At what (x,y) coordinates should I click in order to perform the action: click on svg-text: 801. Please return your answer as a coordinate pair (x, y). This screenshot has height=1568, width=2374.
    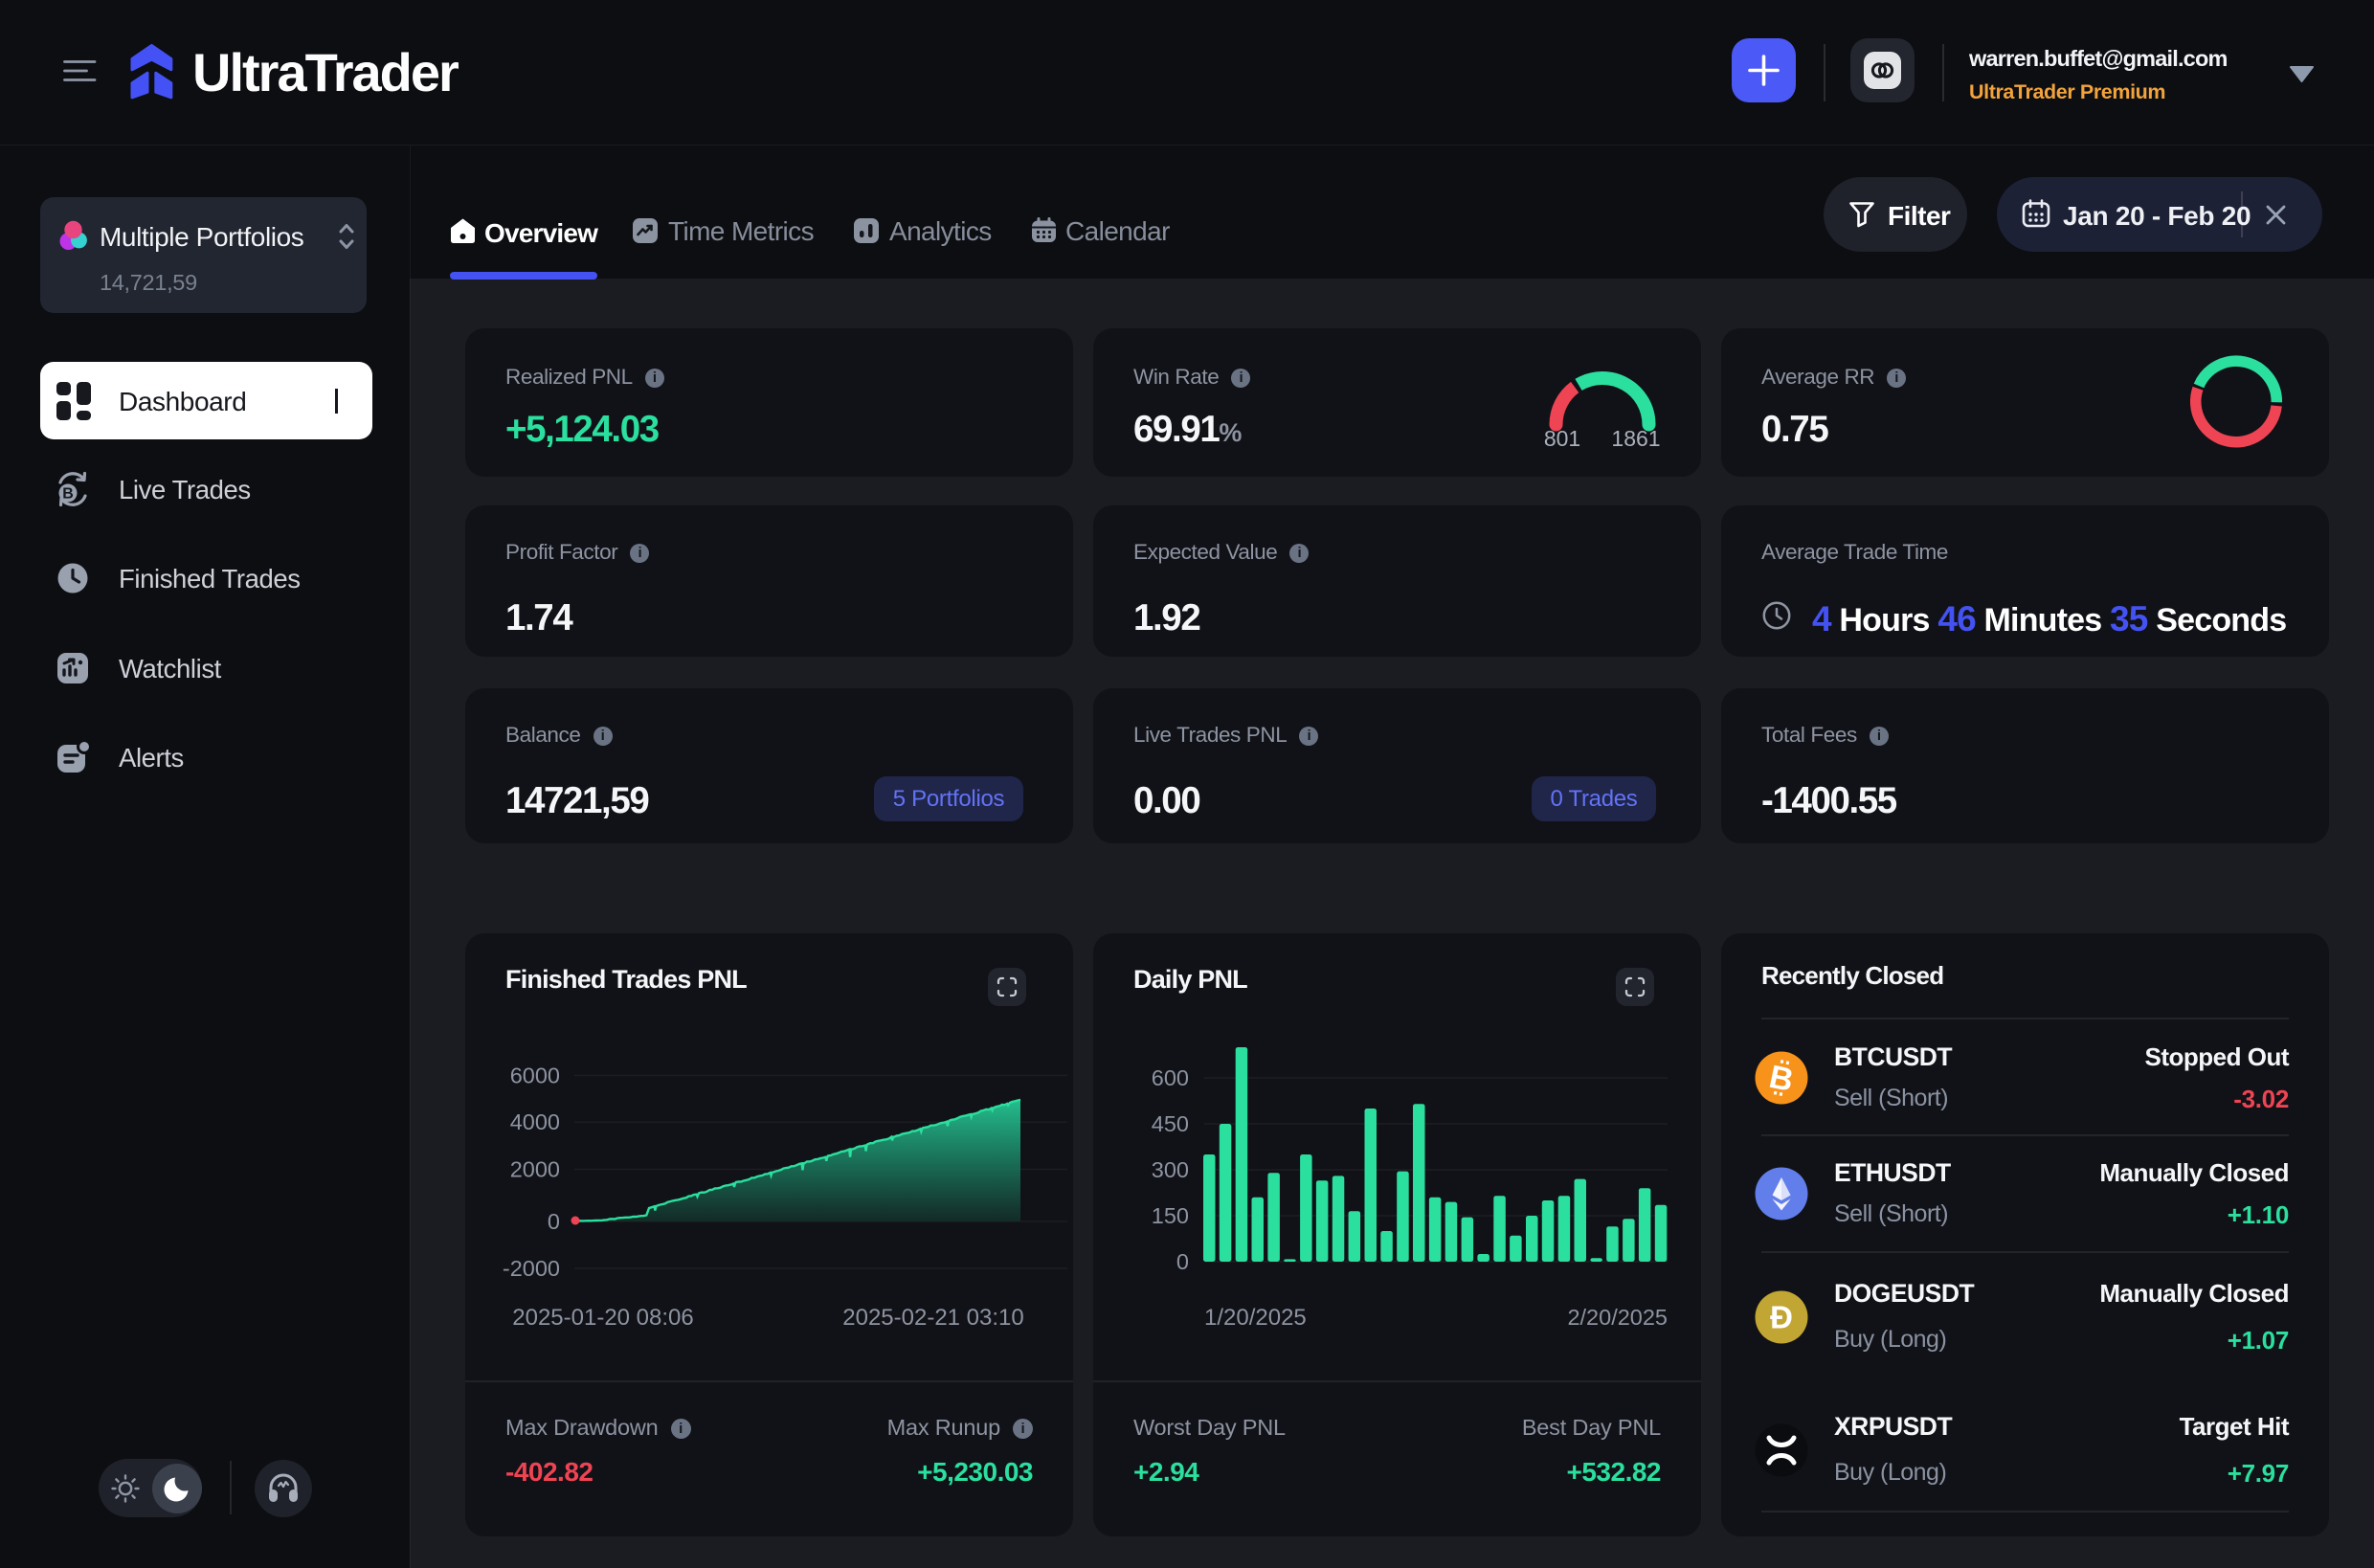
    Looking at the image, I should click on (1562, 439).